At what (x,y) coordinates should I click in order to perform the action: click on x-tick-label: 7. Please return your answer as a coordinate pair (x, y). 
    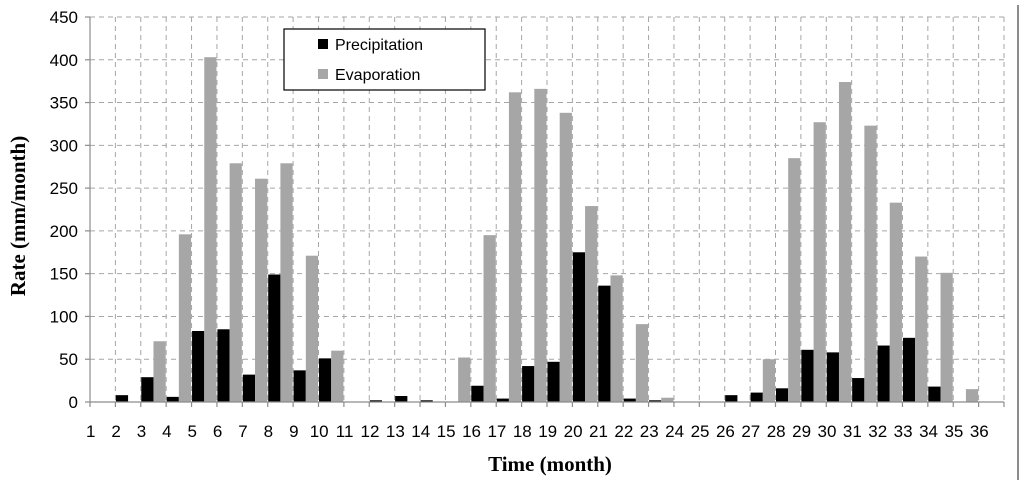
    Looking at the image, I should click on (242, 431).